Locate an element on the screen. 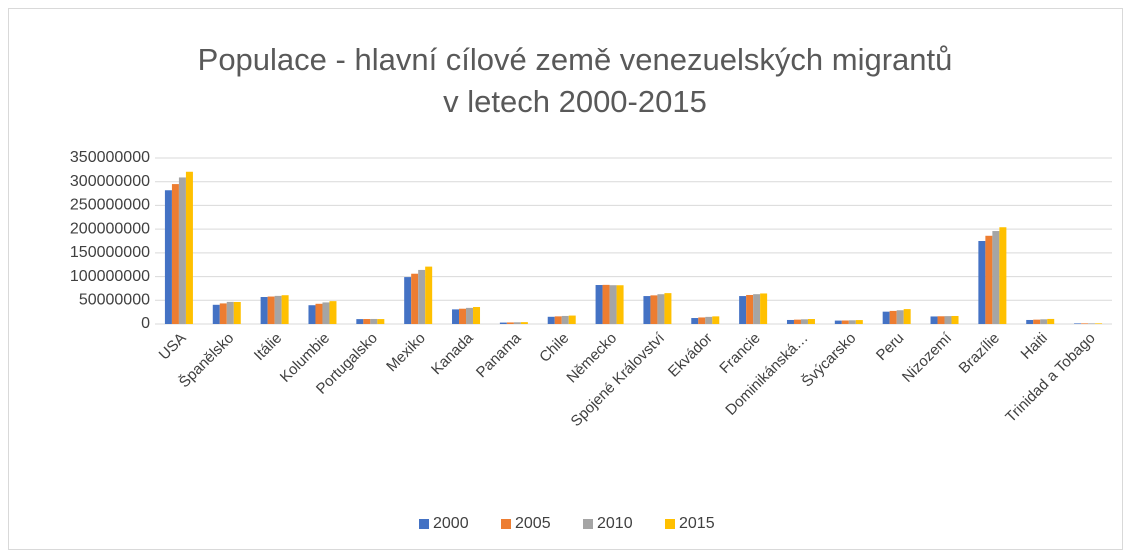 The height and width of the screenshot is (558, 1131). legend-label: 2000 is located at coordinates (451, 523).